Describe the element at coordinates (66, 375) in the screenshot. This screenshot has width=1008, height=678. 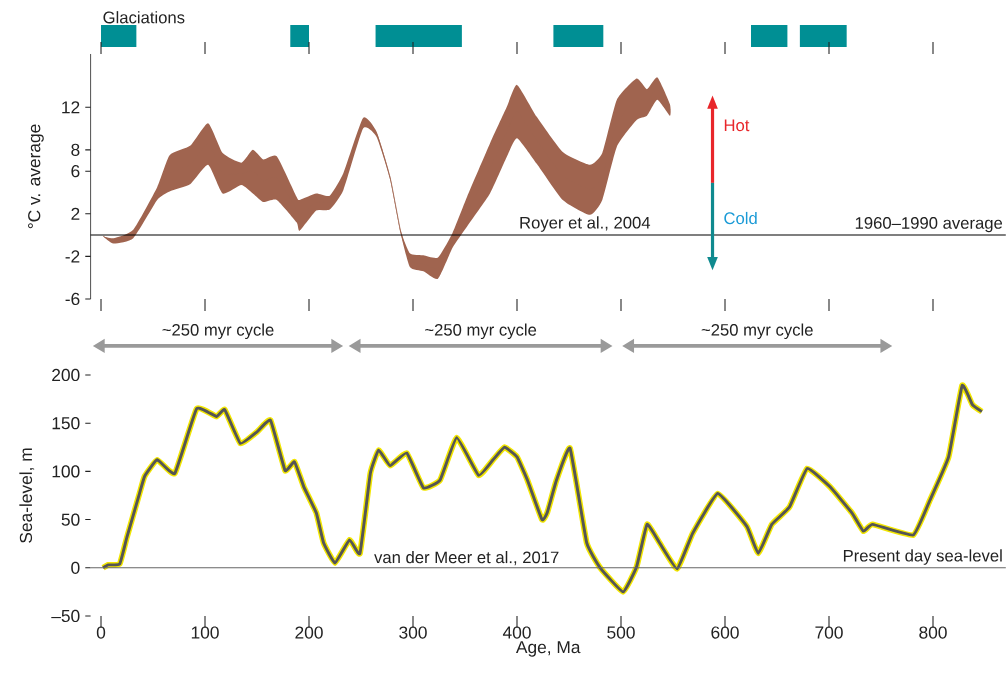
I see `y-tick-label: 200` at that location.